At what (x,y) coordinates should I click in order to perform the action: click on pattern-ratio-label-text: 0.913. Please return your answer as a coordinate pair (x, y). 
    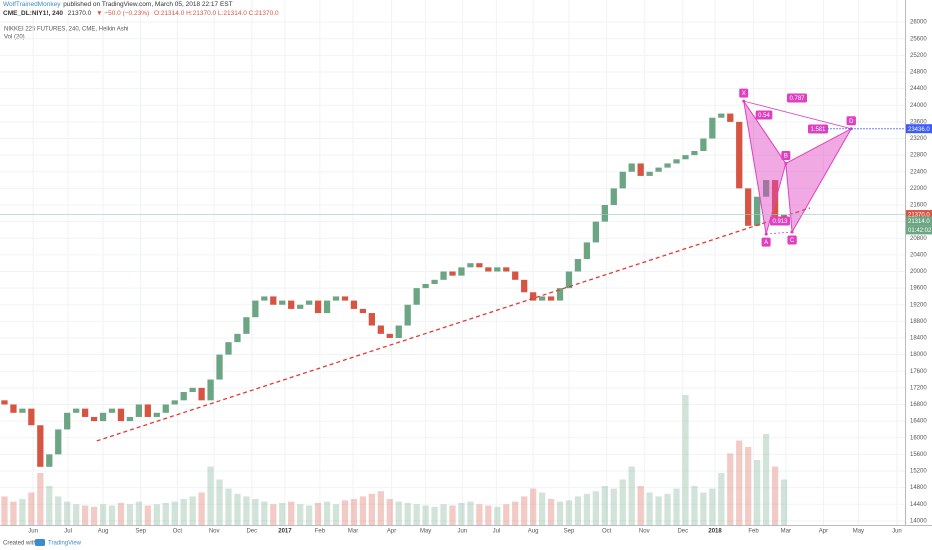
    Looking at the image, I should click on (780, 222).